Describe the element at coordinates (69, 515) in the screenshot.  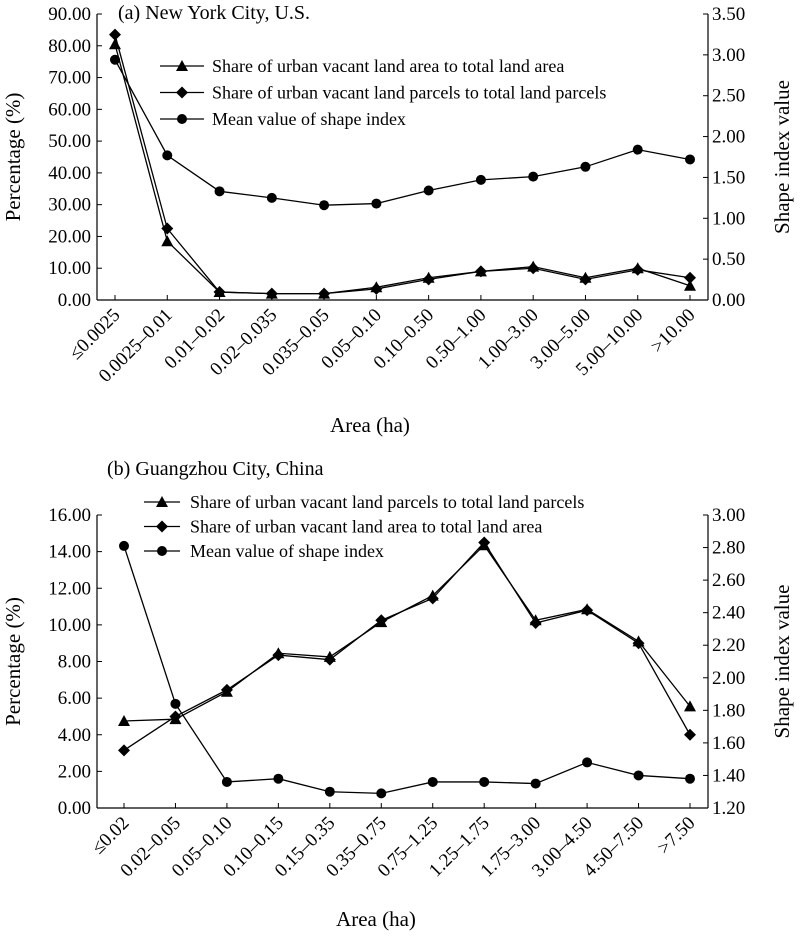
I see `left-tick-label: 16.00` at that location.